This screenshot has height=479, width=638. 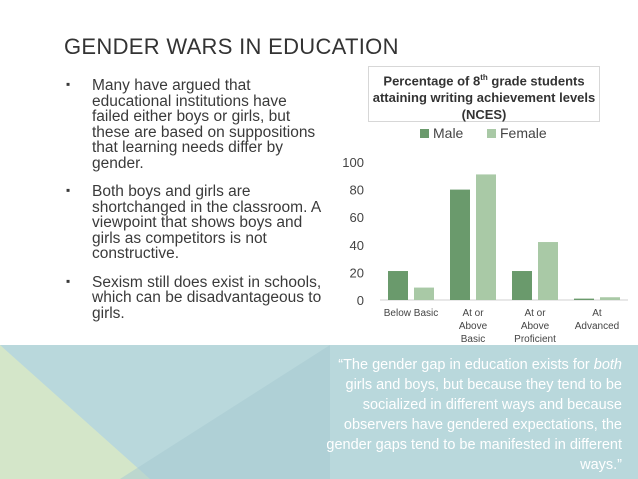 I want to click on x-tick-label-line: Proficient, so click(x=535, y=339).